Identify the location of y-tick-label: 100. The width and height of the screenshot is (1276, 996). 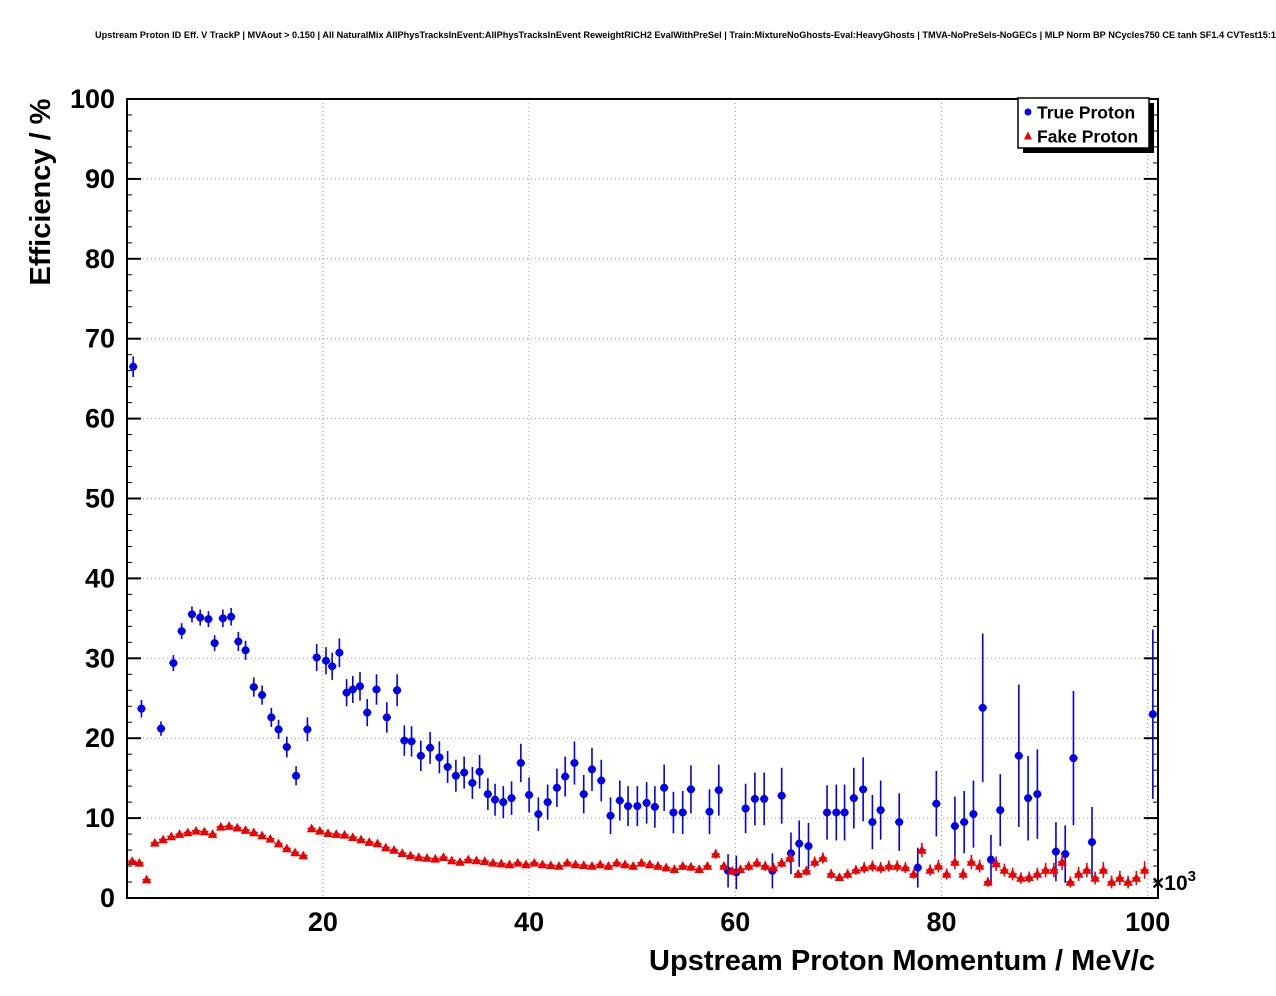
(92, 99).